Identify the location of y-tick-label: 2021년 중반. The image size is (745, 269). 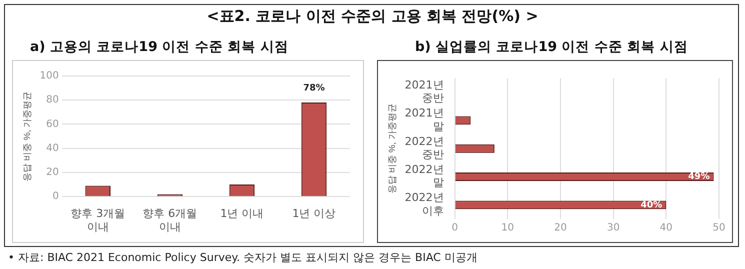
(424, 91).